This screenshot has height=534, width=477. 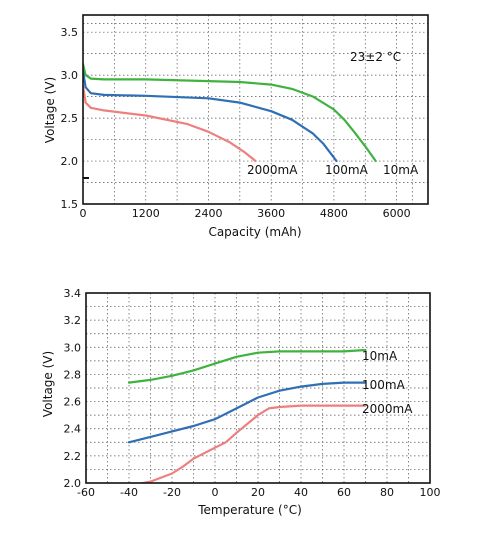 What do you see at coordinates (70, 75) in the screenshot?
I see `discharge-y-tick-label: 3.0` at bounding box center [70, 75].